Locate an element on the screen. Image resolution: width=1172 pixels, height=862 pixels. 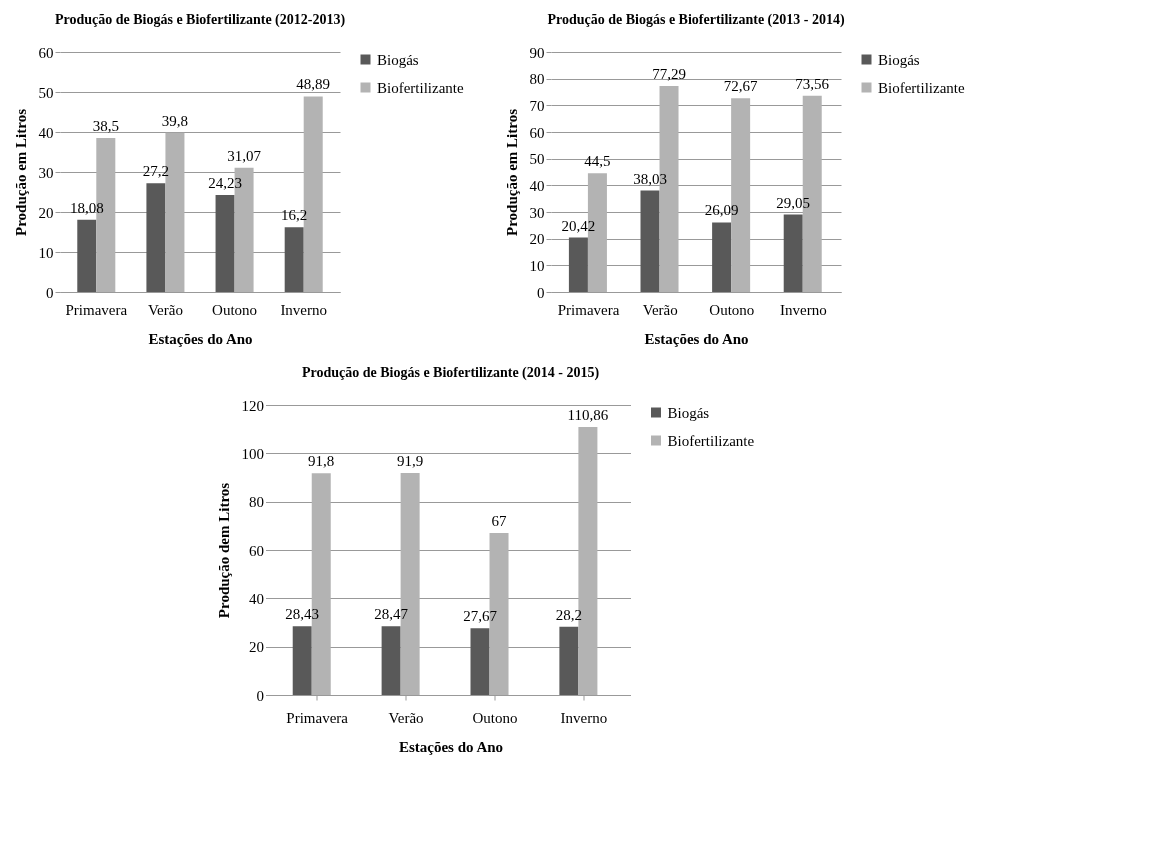
y-axis-title: Produção dem Litros is located at coordinates (223, 550).